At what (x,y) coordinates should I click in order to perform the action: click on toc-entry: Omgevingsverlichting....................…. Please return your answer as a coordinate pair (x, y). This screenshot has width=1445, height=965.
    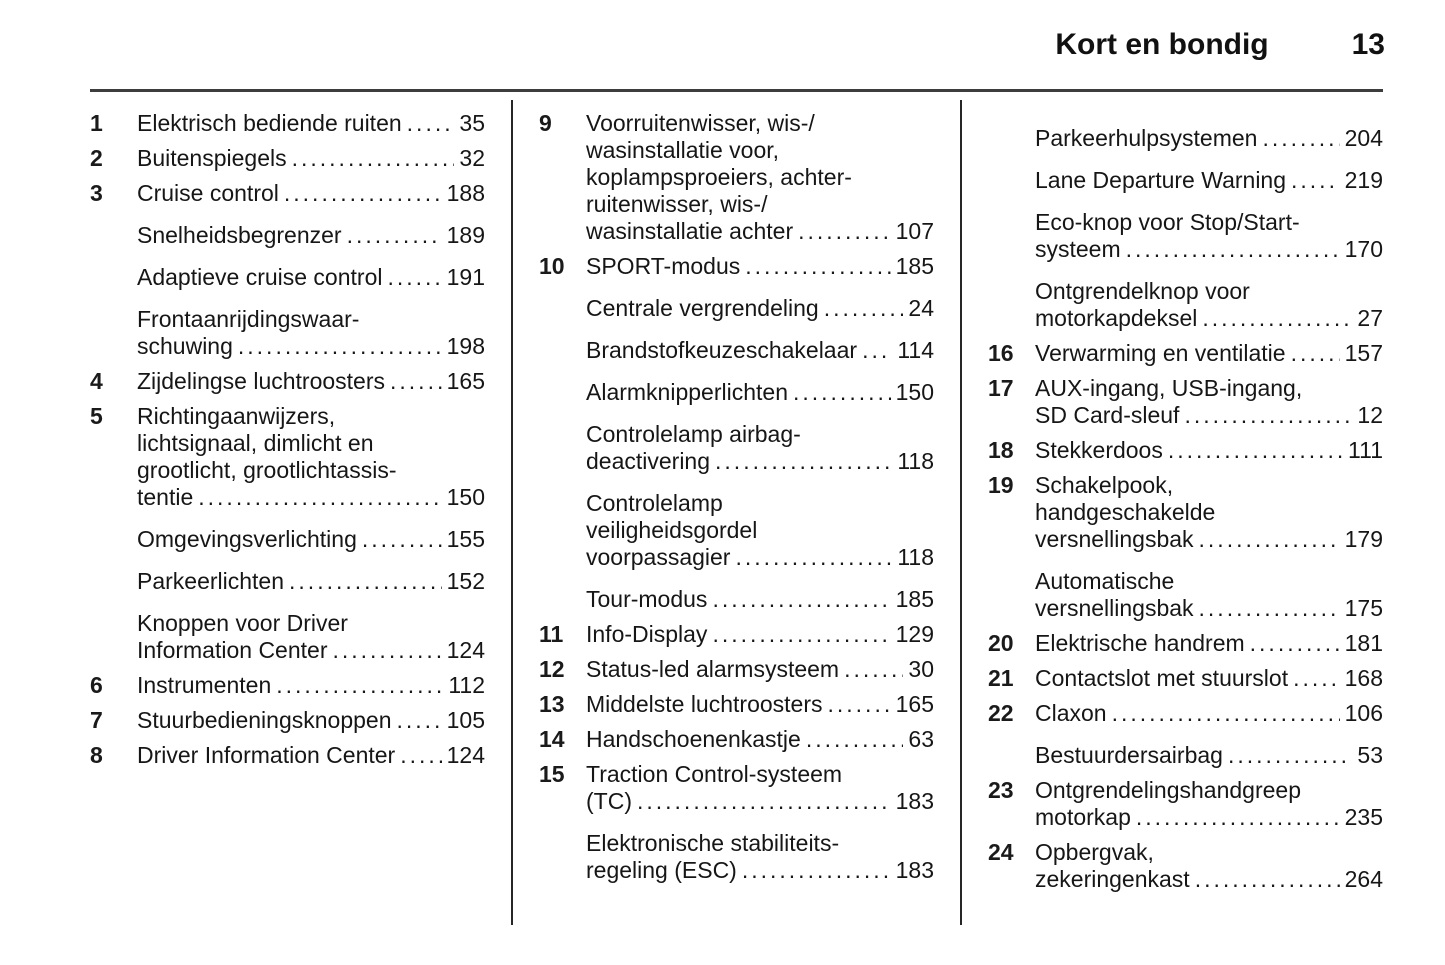
    Looking at the image, I should click on (287, 539).